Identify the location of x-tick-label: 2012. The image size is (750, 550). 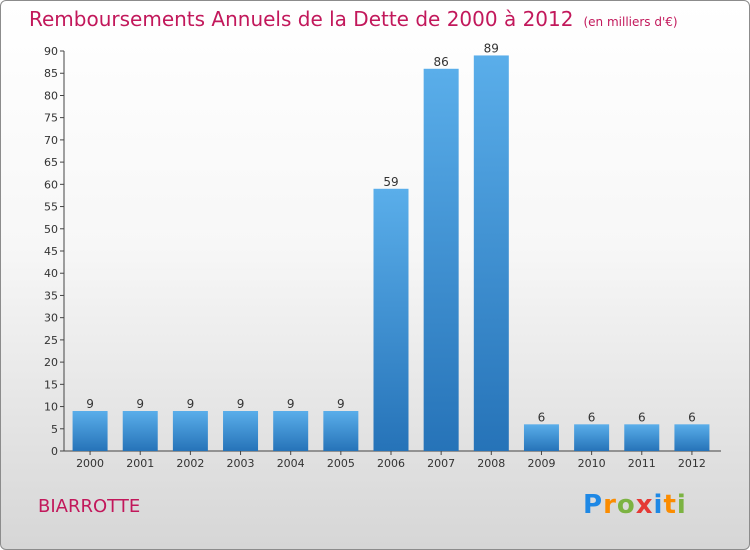
(692, 463).